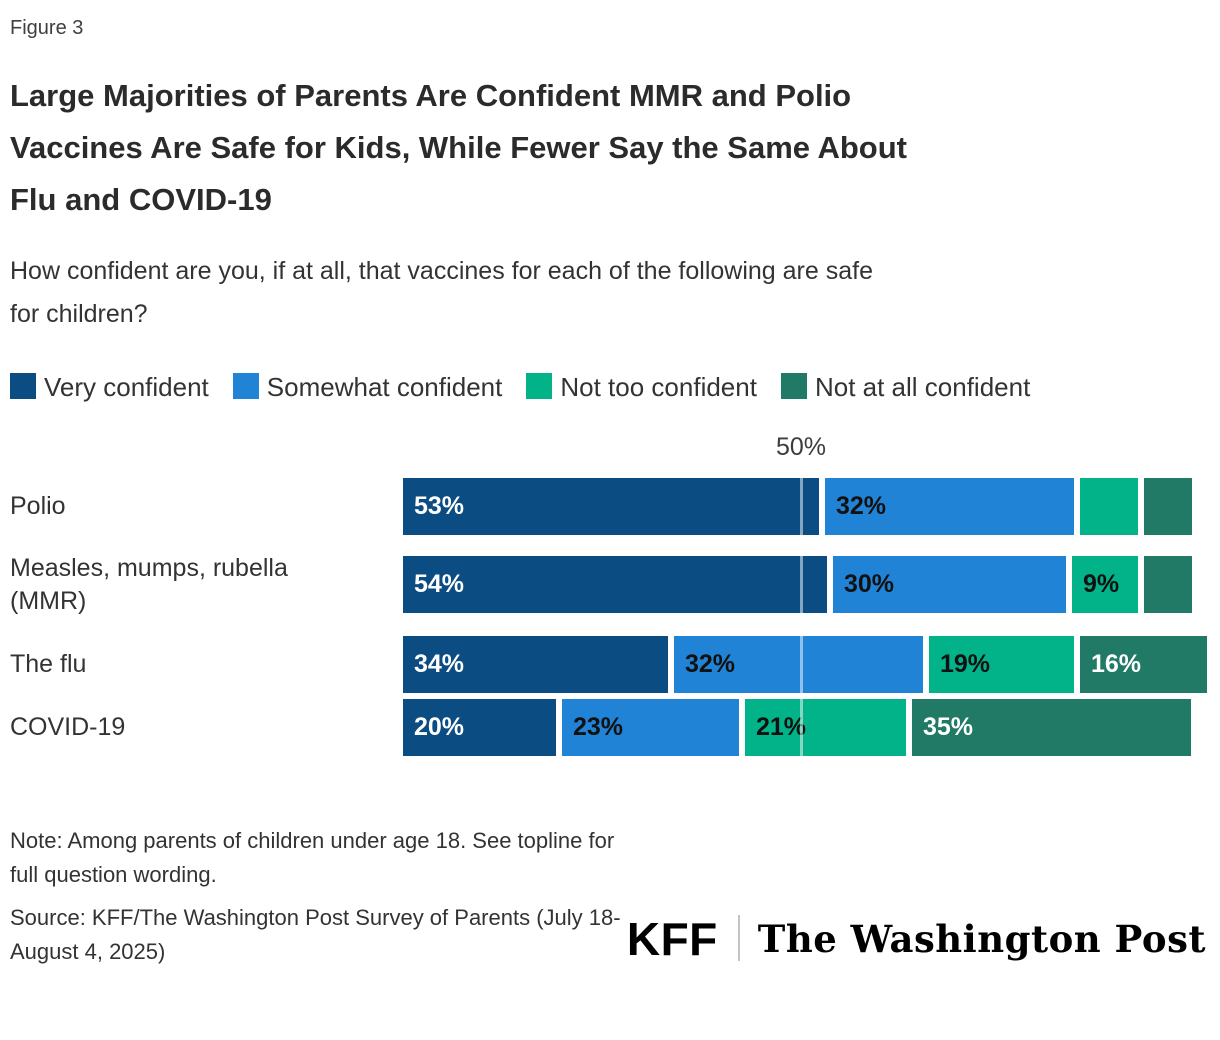 The width and height of the screenshot is (1220, 1040). Describe the element at coordinates (869, 584) in the screenshot. I see `bar-value-label: 30%` at that location.